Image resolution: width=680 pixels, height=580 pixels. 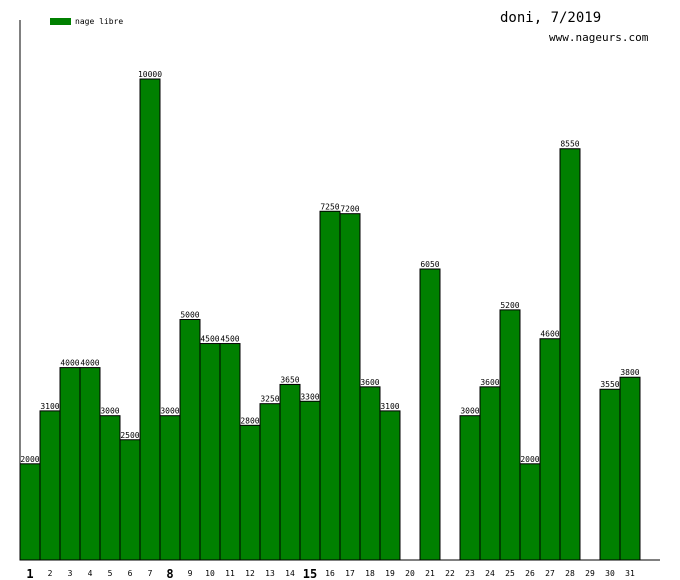 What do you see at coordinates (250, 573) in the screenshot?
I see `x-tick-label-day-12: 12` at bounding box center [250, 573].